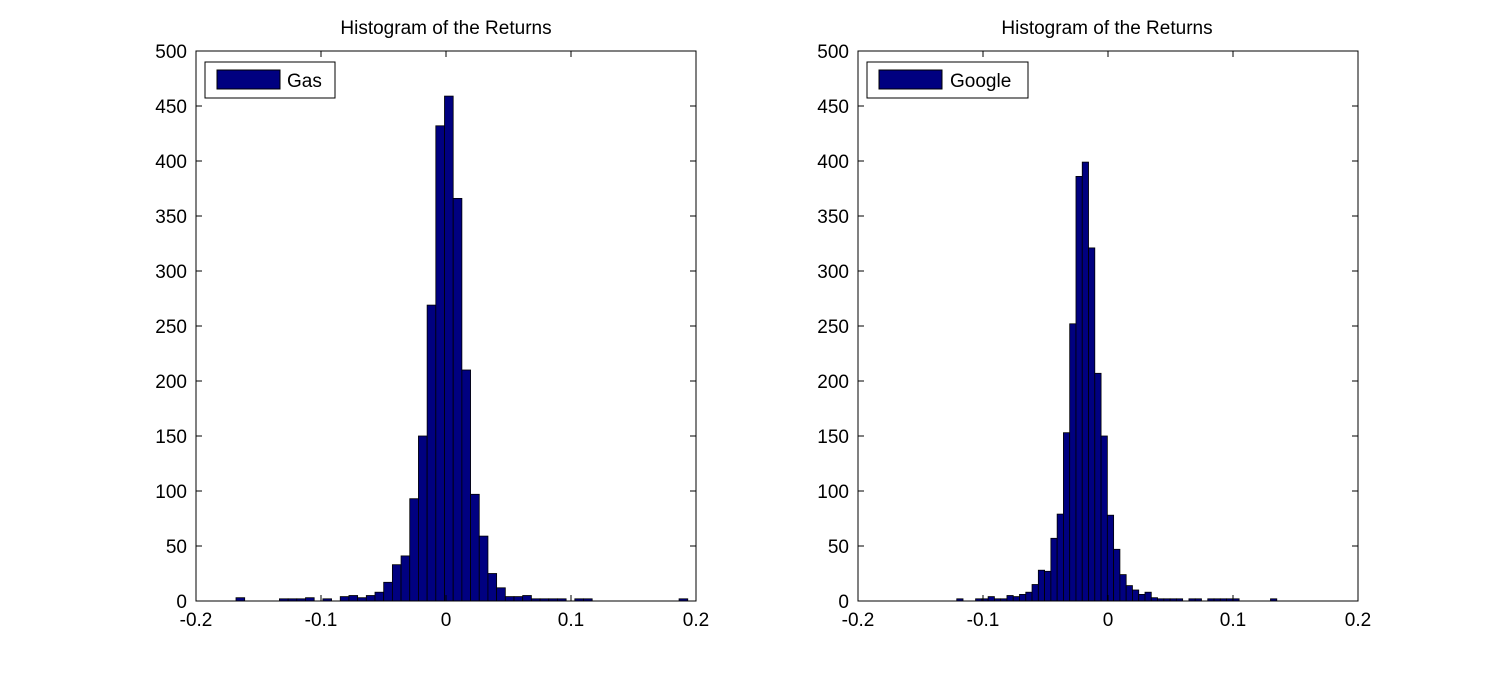 This screenshot has width=1500, height=675. Describe the element at coordinates (304, 81) in the screenshot. I see `legend-label: Gas` at that location.